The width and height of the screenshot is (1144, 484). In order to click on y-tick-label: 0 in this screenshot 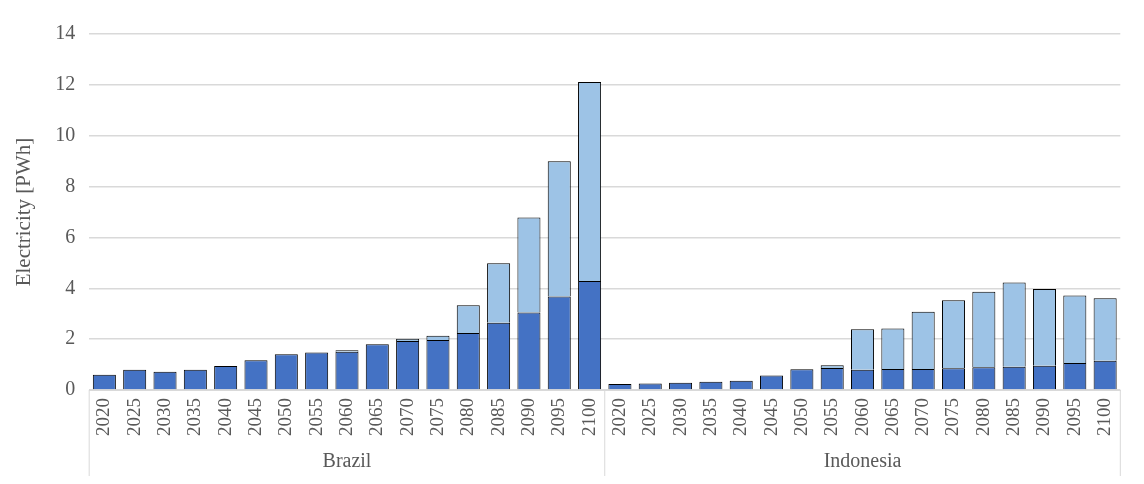, I will do `click(70, 388)`.